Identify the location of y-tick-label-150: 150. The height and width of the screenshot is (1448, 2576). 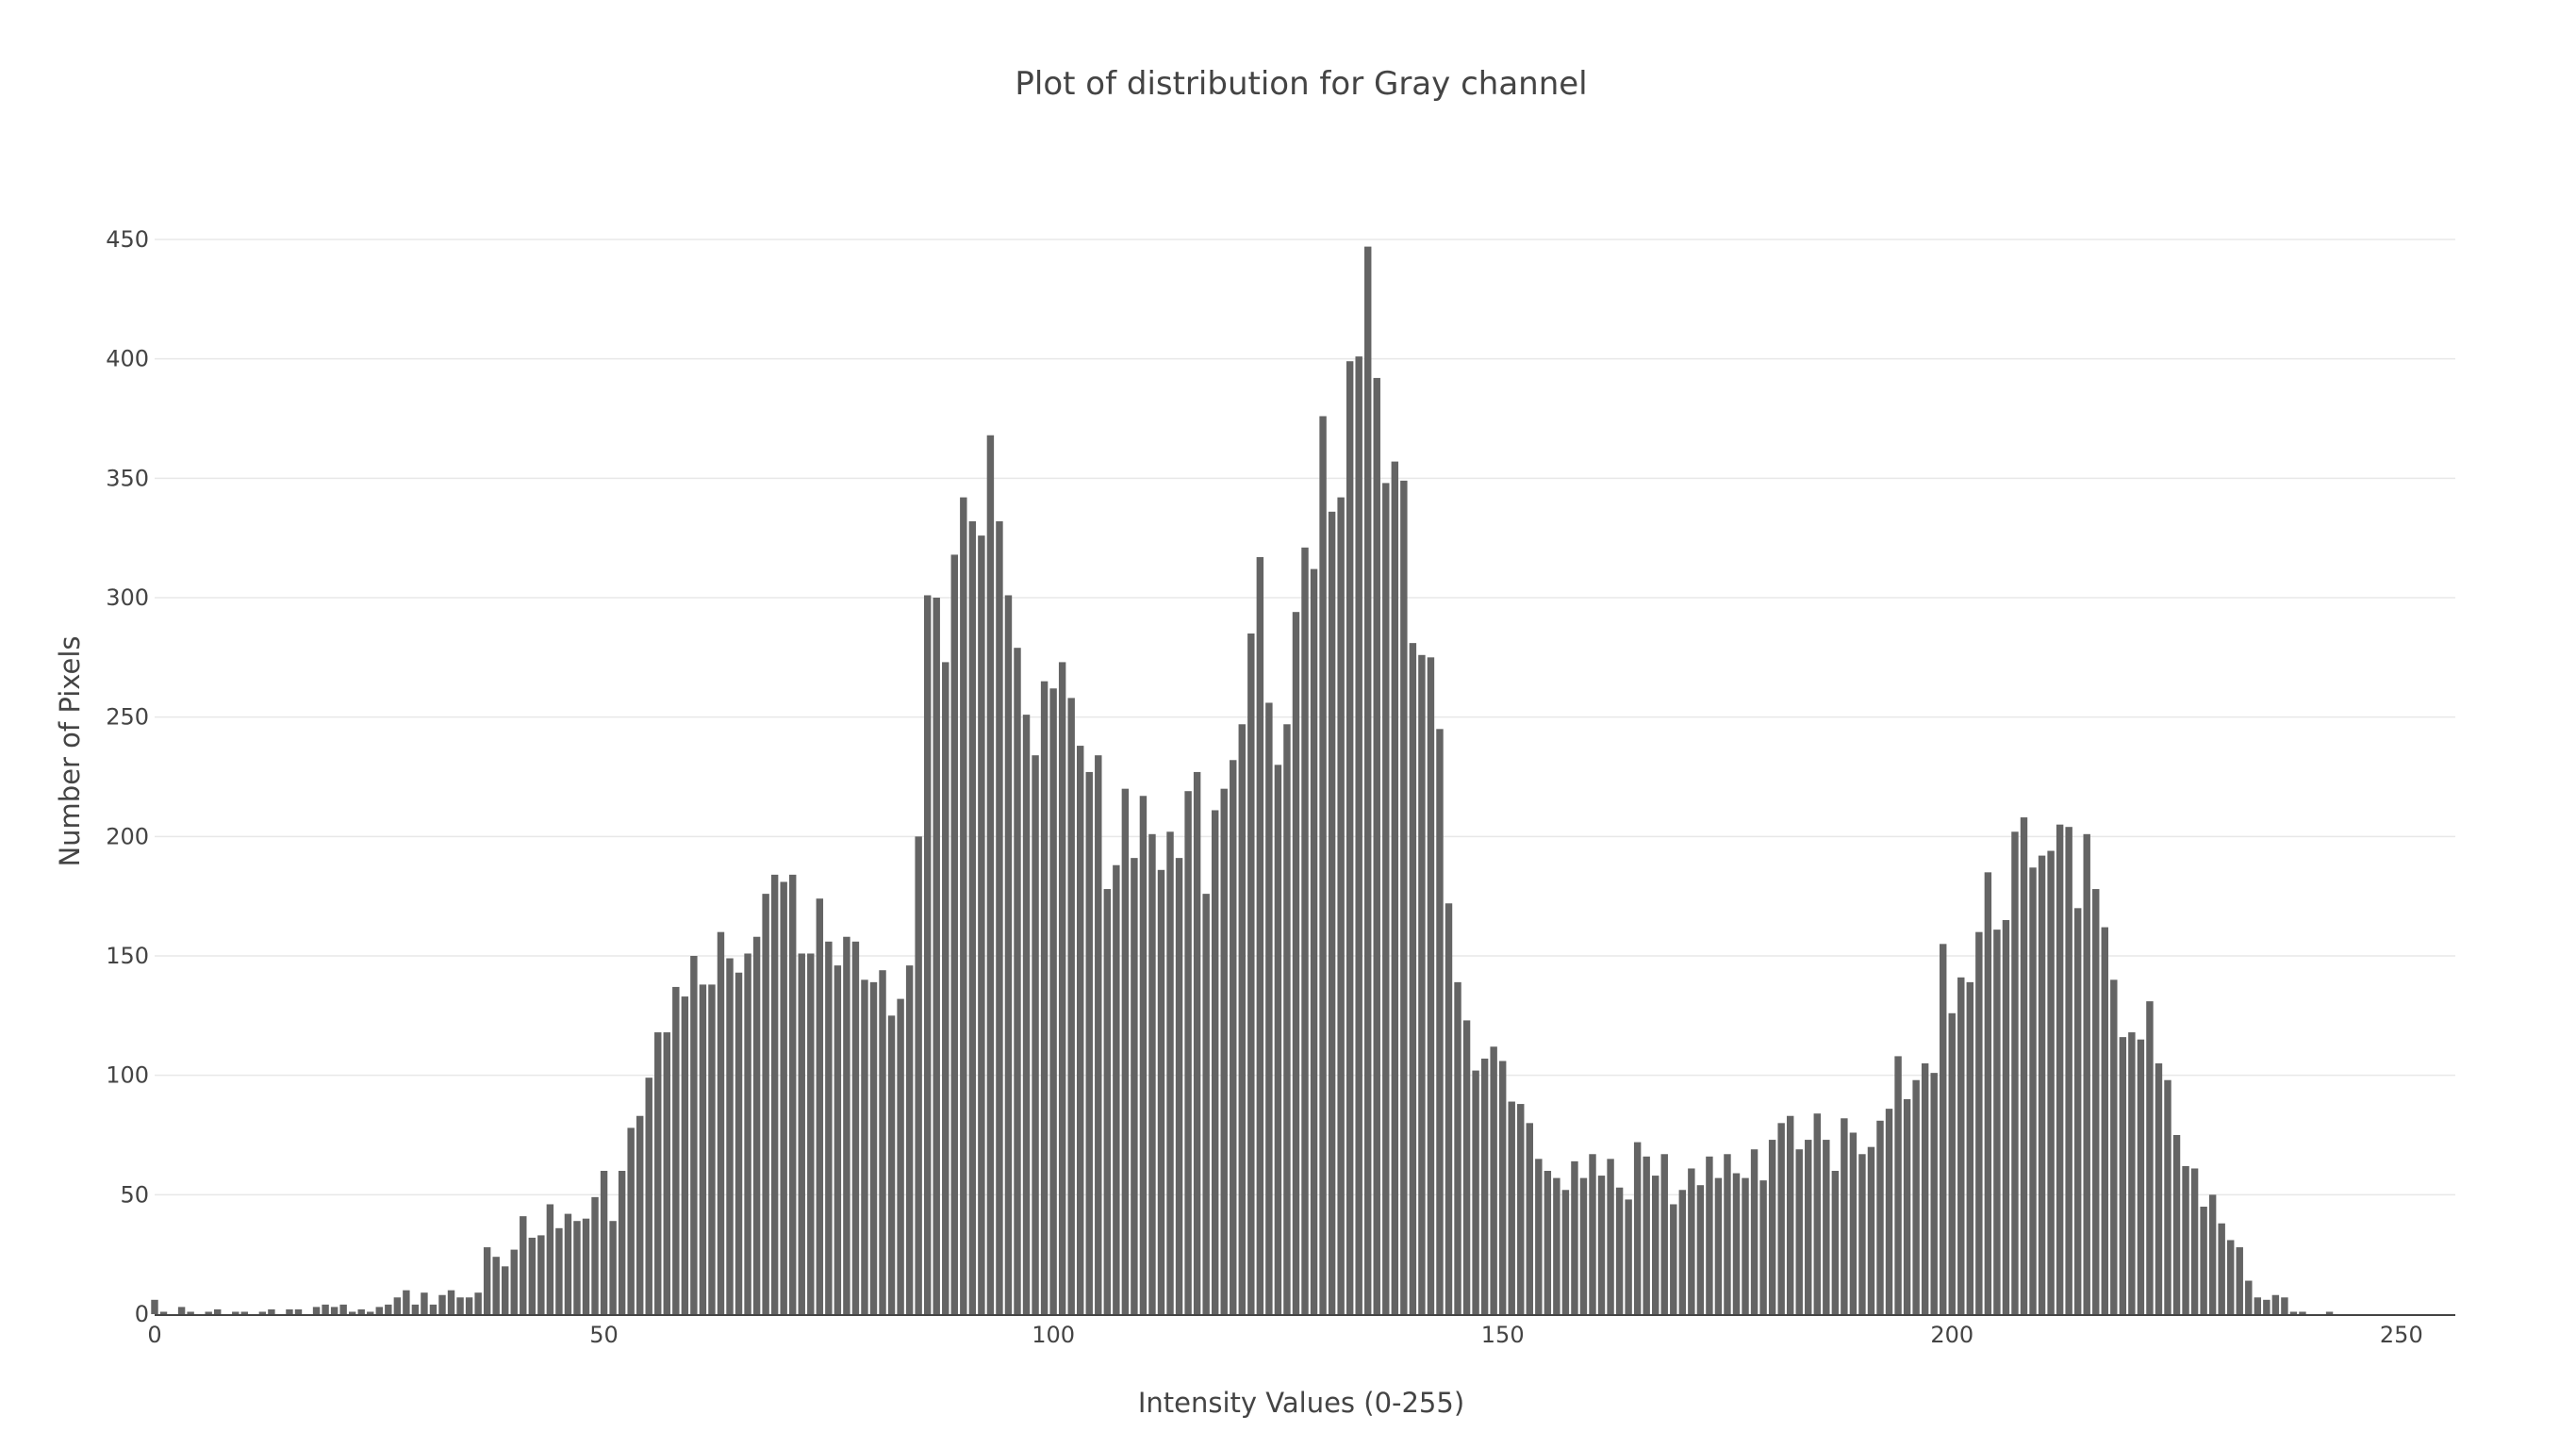
(127, 956).